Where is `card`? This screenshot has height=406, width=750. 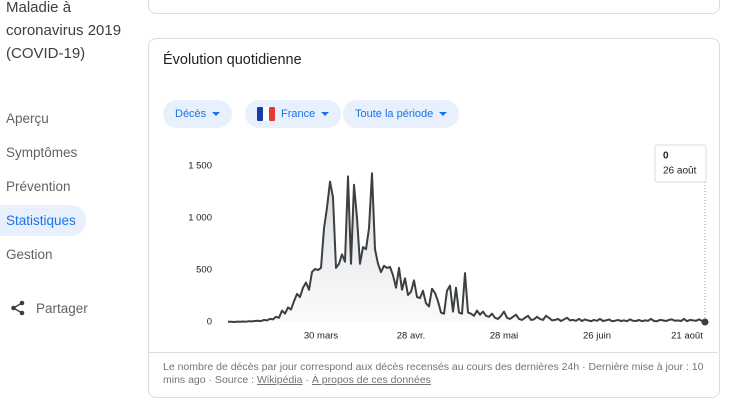 card is located at coordinates (434, 7).